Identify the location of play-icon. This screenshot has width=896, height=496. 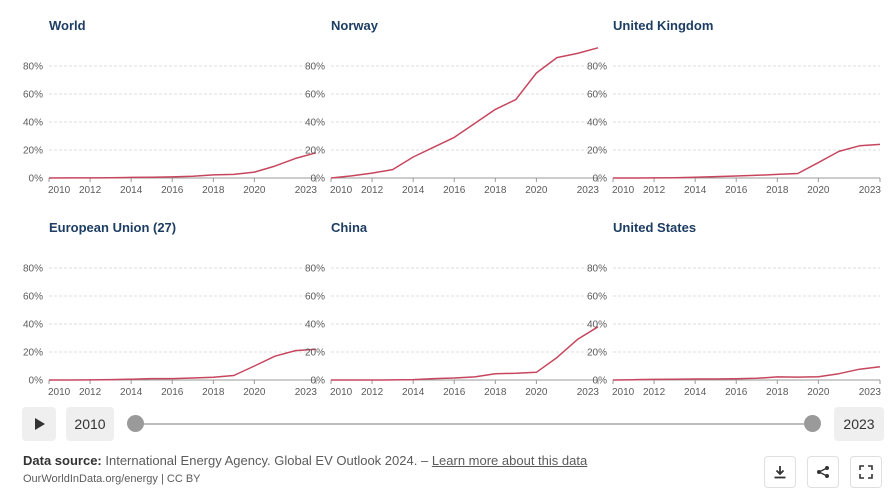
(40, 424).